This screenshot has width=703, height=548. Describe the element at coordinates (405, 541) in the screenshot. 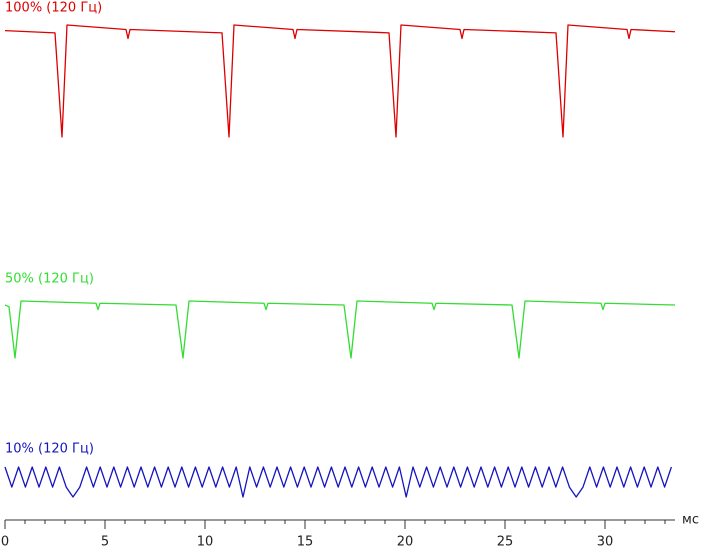

I see `x-tick-label: 20` at that location.